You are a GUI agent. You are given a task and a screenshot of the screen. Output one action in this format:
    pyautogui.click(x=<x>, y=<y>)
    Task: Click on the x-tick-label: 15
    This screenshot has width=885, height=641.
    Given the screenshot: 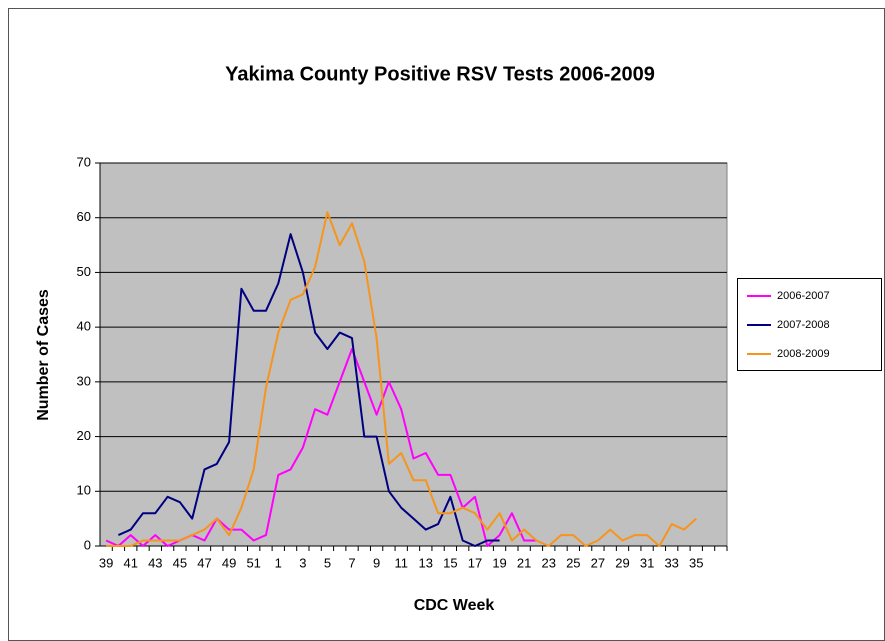 What is the action you would take?
    pyautogui.click(x=450, y=562)
    